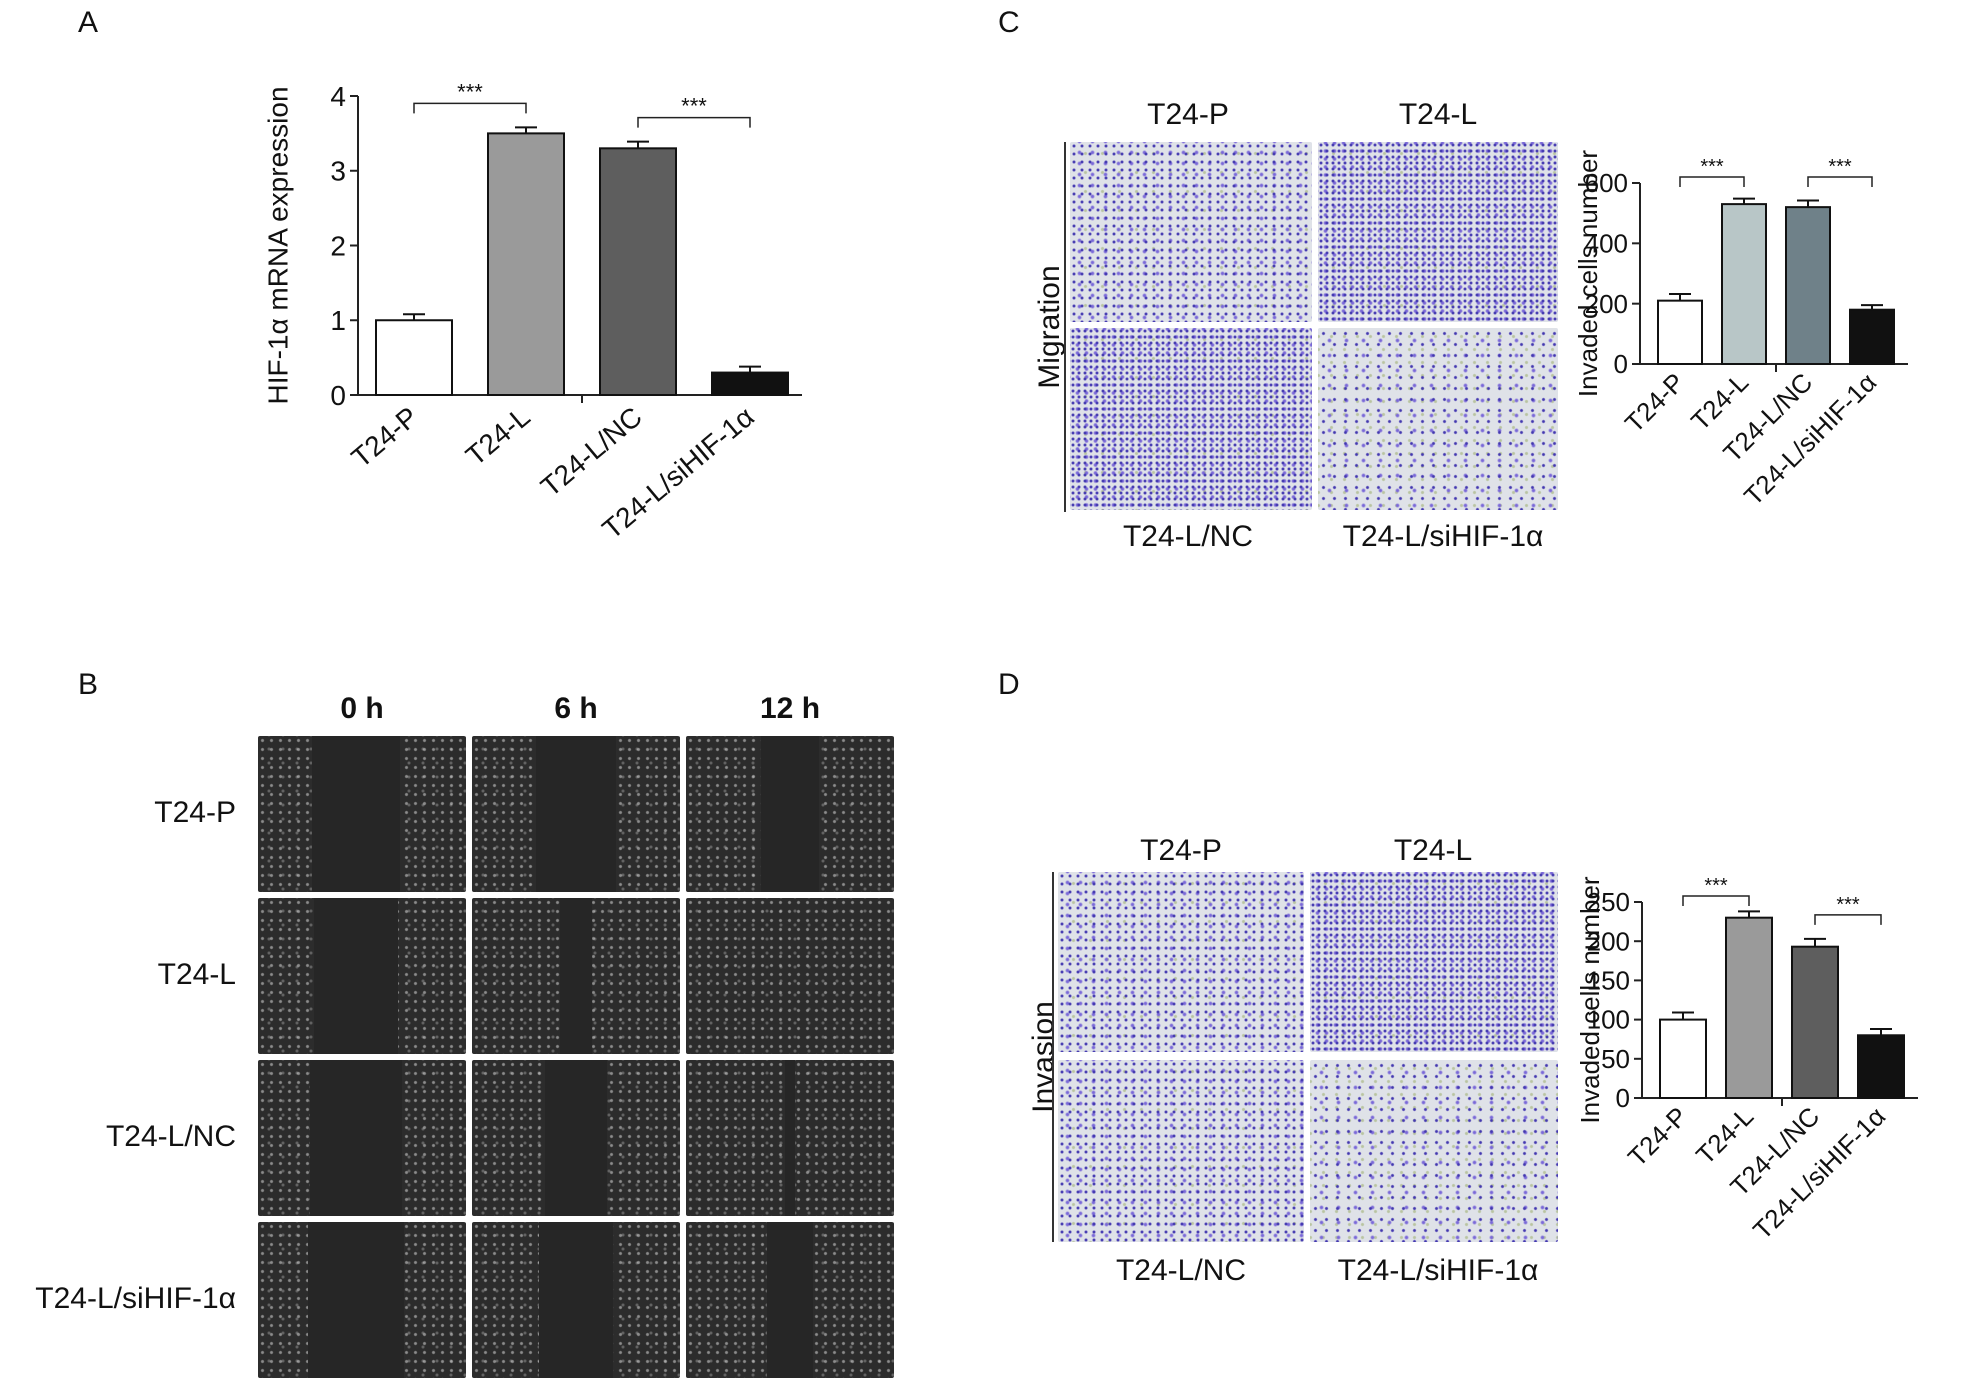 Image resolution: width=1978 pixels, height=1388 pixels. Describe the element at coordinates (1608, 981) in the screenshot. I see `y-tick-label: 150` at that location.